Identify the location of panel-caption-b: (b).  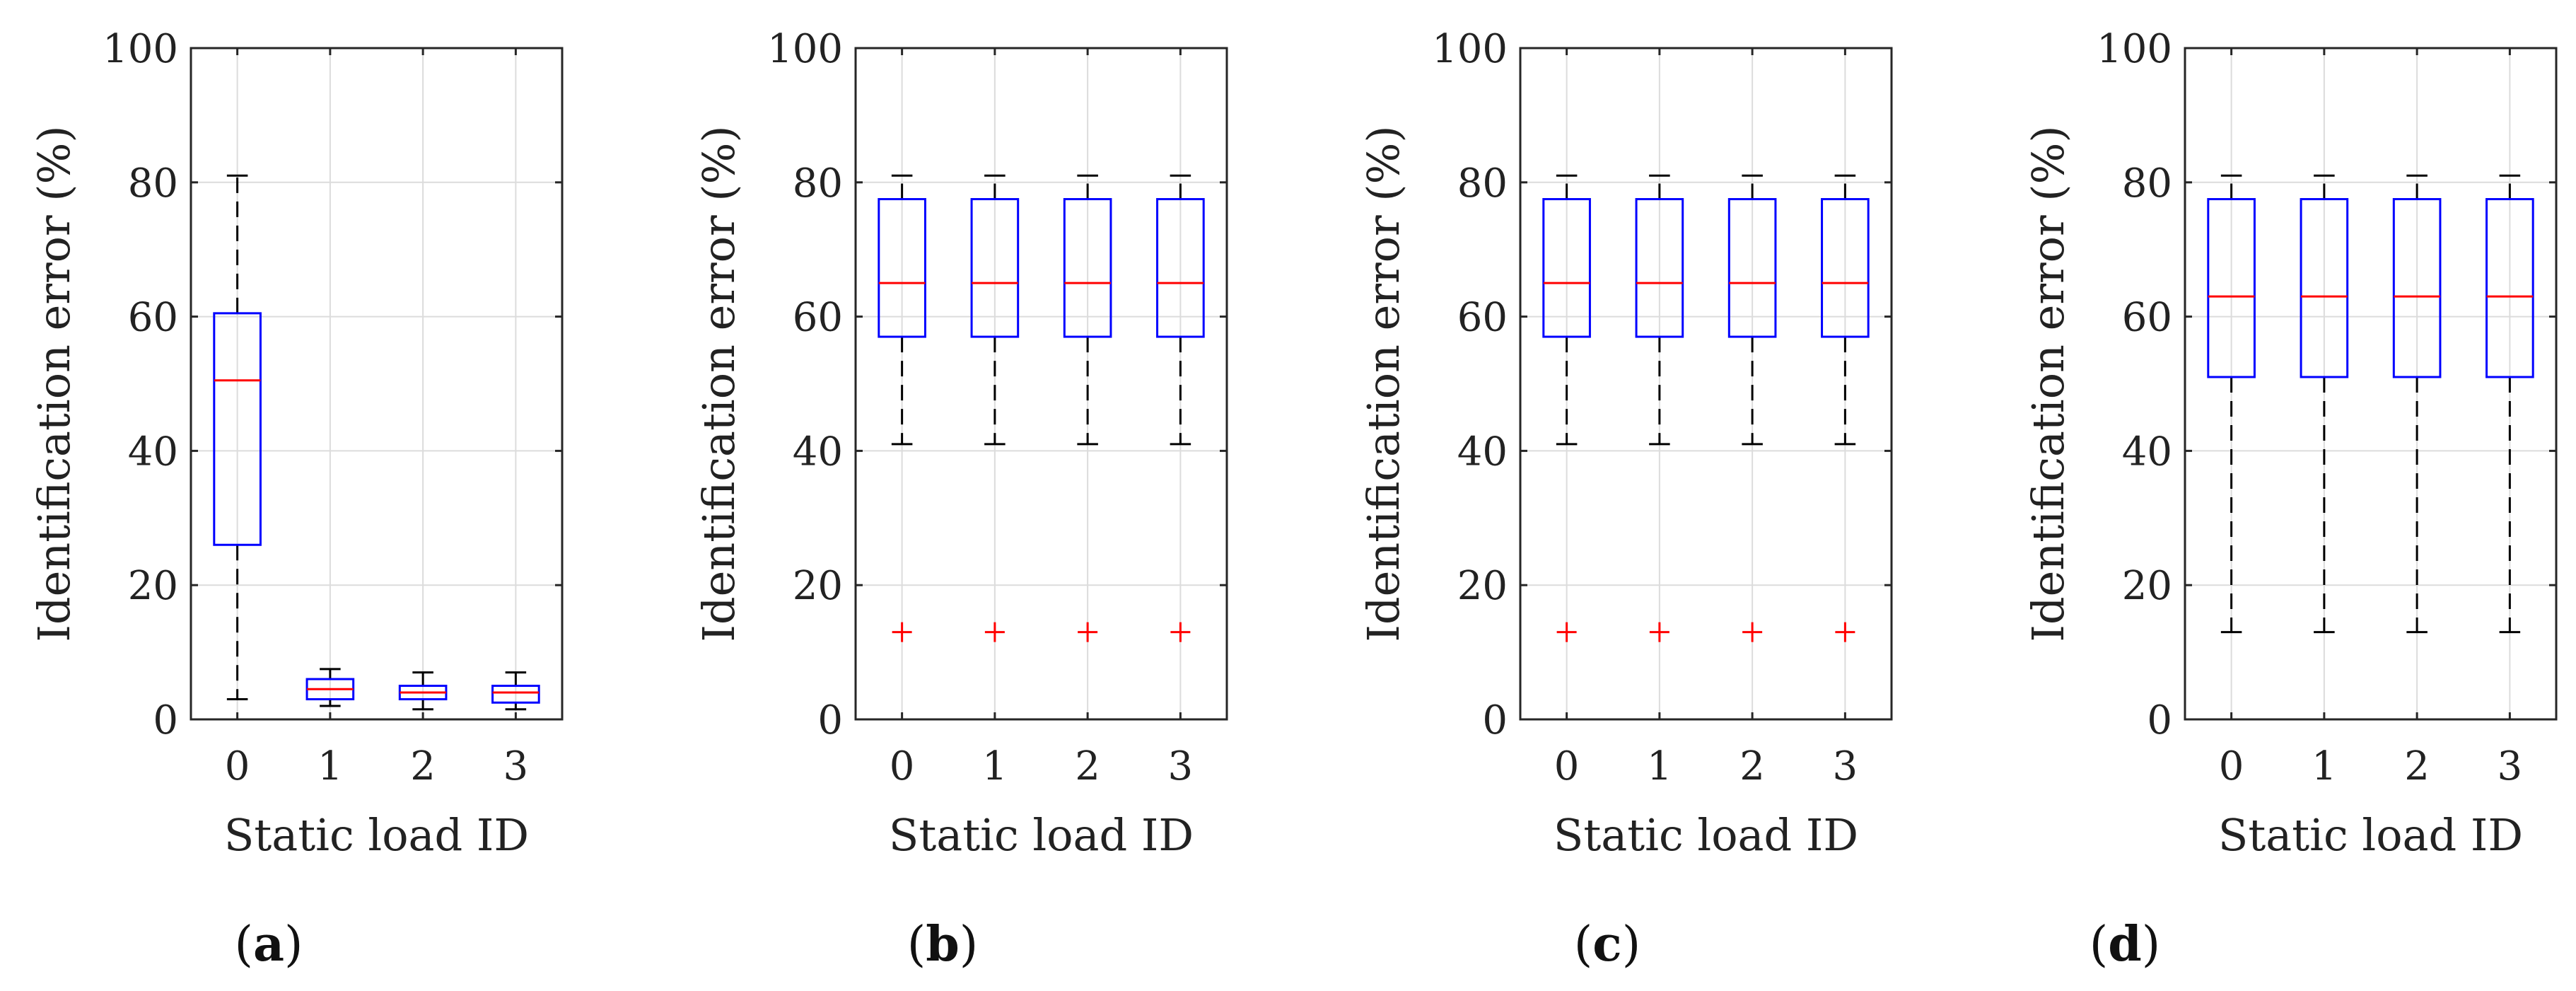
(943, 945).